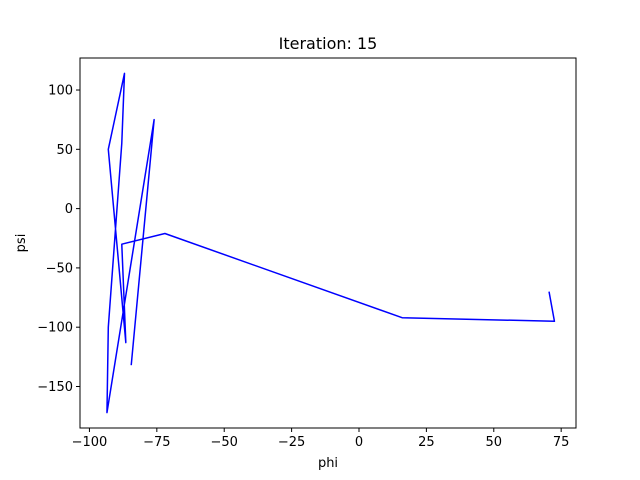 Image resolution: width=640 pixels, height=480 pixels. I want to click on x-tick-label: 25, so click(426, 442).